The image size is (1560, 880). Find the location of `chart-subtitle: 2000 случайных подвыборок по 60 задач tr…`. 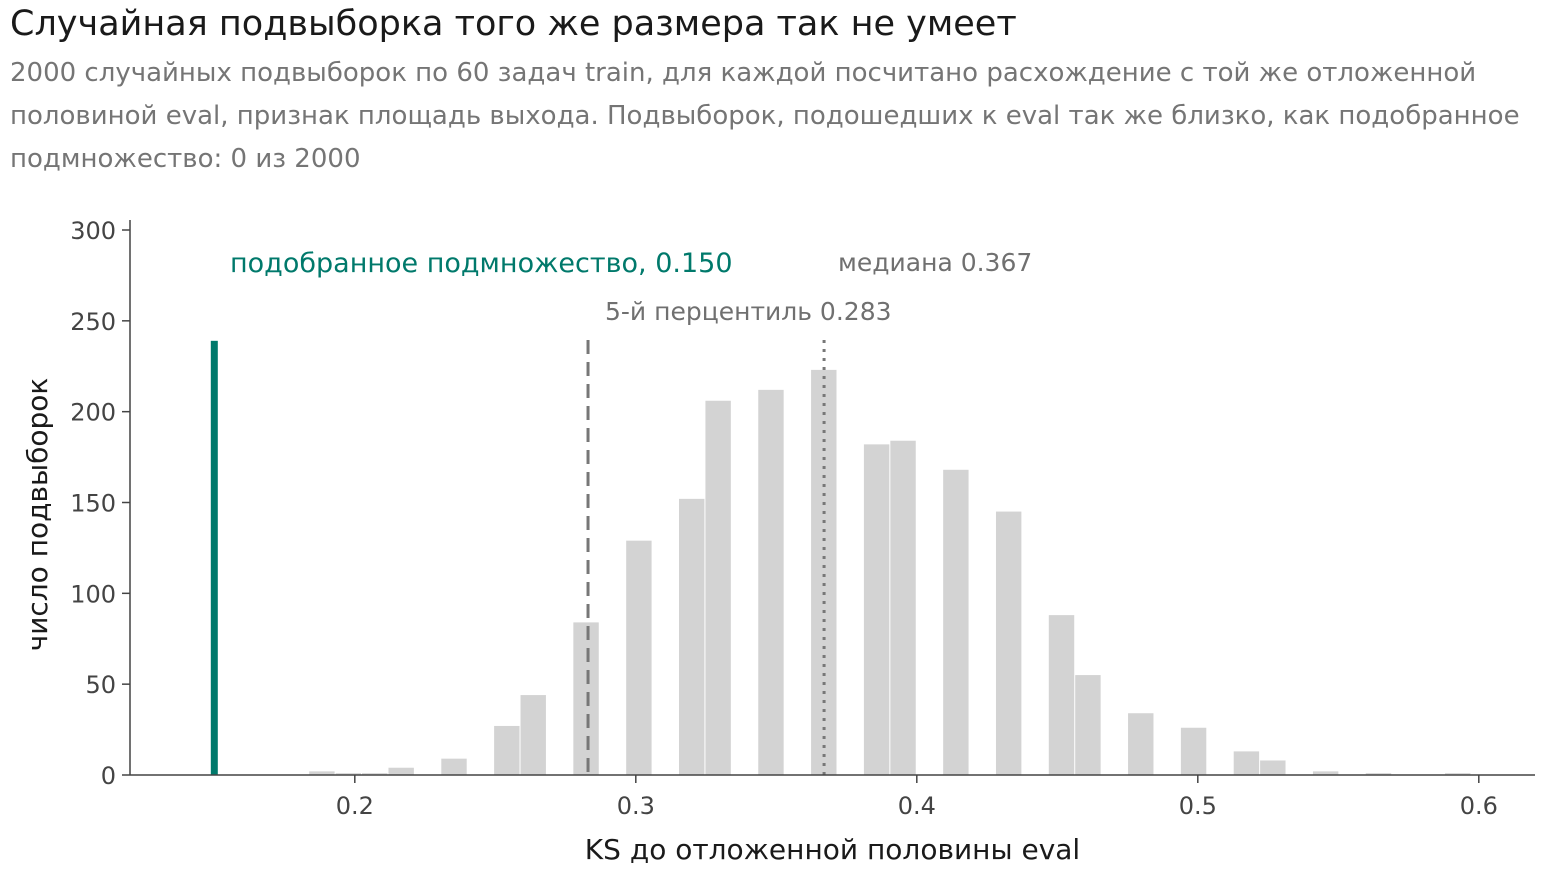

chart-subtitle: 2000 случайных подвыборок по 60 задач tr… is located at coordinates (765, 116).